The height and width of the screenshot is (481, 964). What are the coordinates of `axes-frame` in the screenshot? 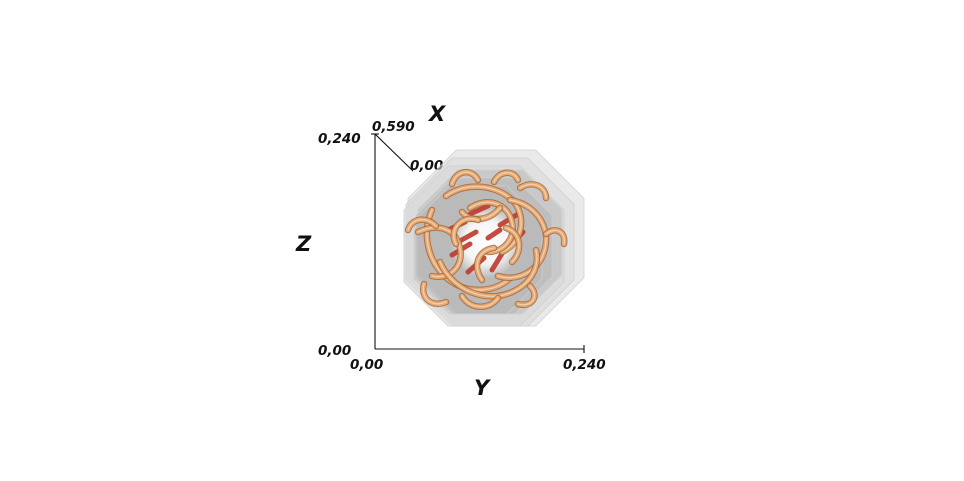 It's located at (478, 243).